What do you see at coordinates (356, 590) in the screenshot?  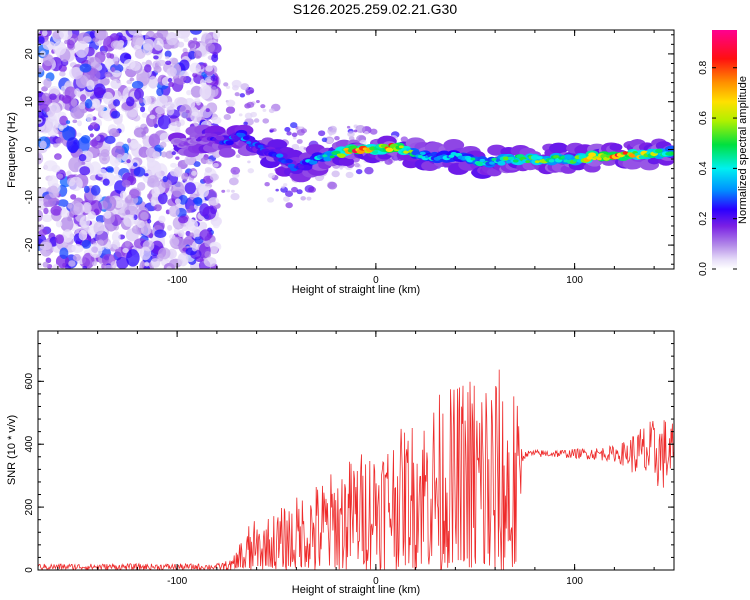 I see `snr-x-axis-label: Height of straight line (km)` at bounding box center [356, 590].